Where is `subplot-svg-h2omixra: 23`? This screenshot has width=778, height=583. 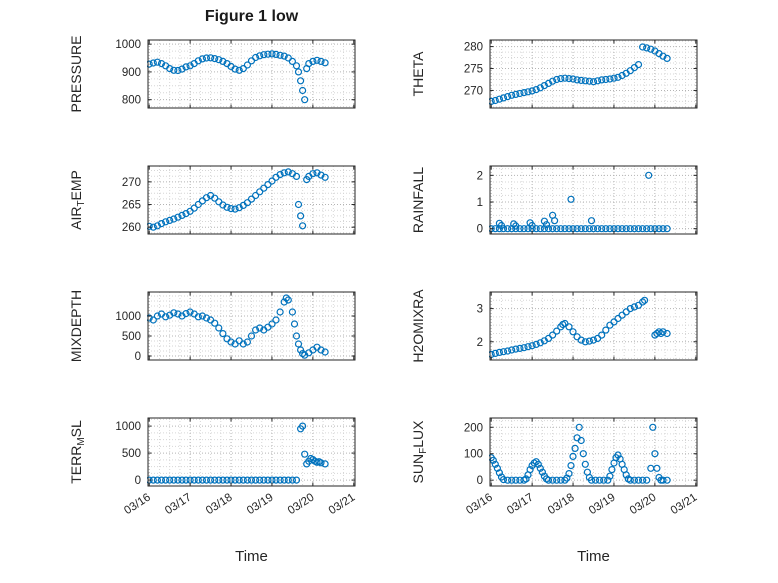 subplot-svg-h2omixra: 23 is located at coordinates (587, 326).